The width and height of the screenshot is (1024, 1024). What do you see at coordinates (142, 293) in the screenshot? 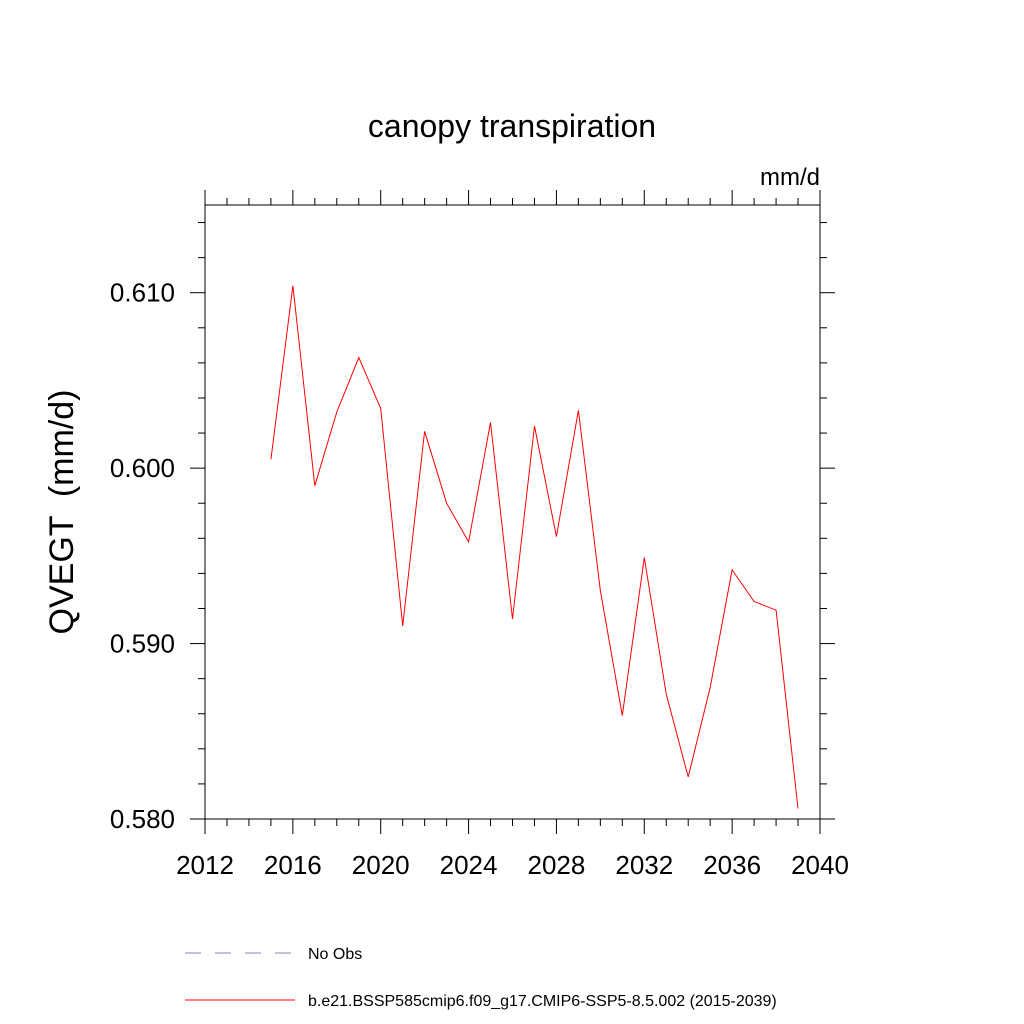
I see `y-tick-label: 0.610` at bounding box center [142, 293].